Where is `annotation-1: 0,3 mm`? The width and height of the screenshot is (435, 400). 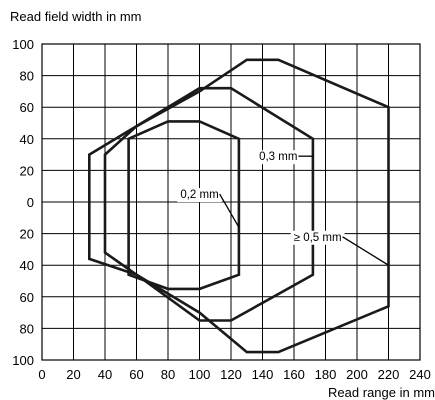
annotation-1: 0,3 mm is located at coordinates (284, 157).